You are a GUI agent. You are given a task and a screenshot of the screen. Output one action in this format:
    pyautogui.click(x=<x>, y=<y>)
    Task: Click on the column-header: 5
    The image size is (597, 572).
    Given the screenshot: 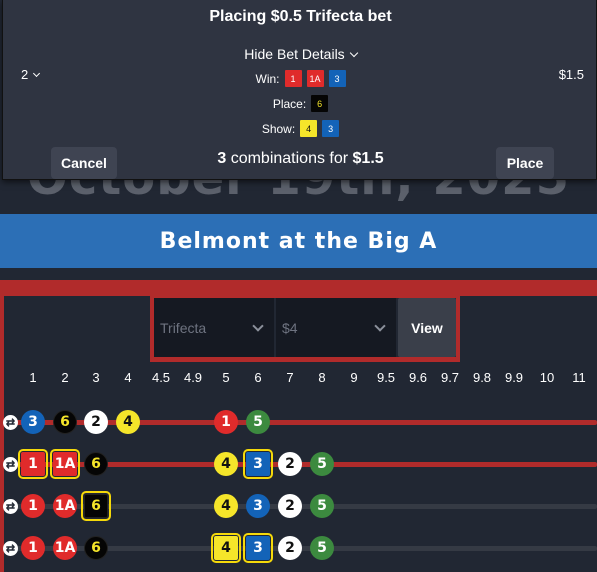 What is the action you would take?
    pyautogui.click(x=226, y=377)
    